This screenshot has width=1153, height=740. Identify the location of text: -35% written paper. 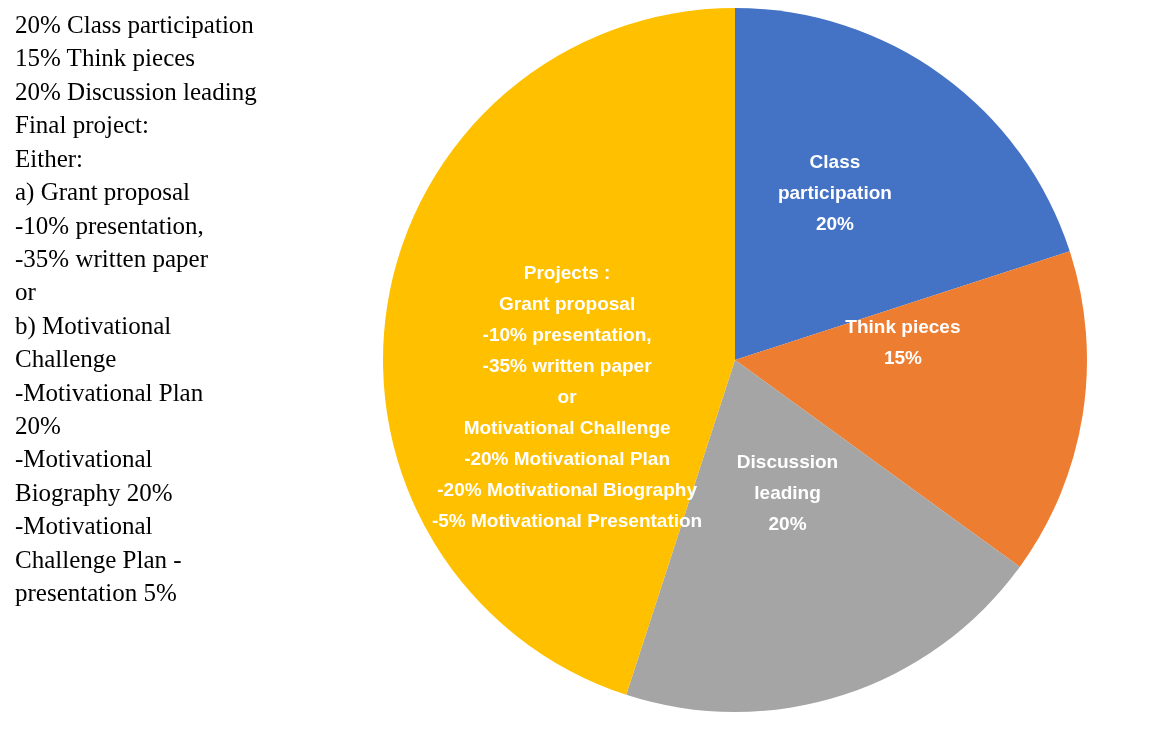
(112, 258).